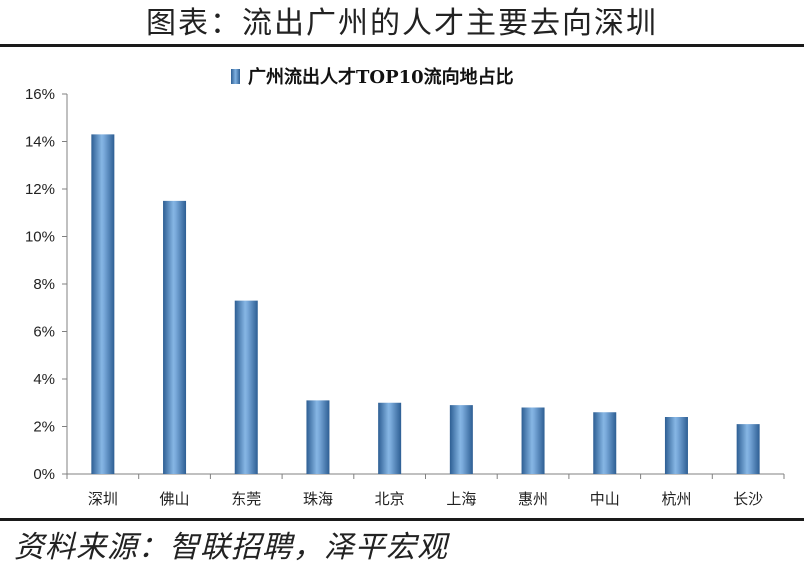  Describe the element at coordinates (235, 76) in the screenshot. I see `legend-swatch` at that location.